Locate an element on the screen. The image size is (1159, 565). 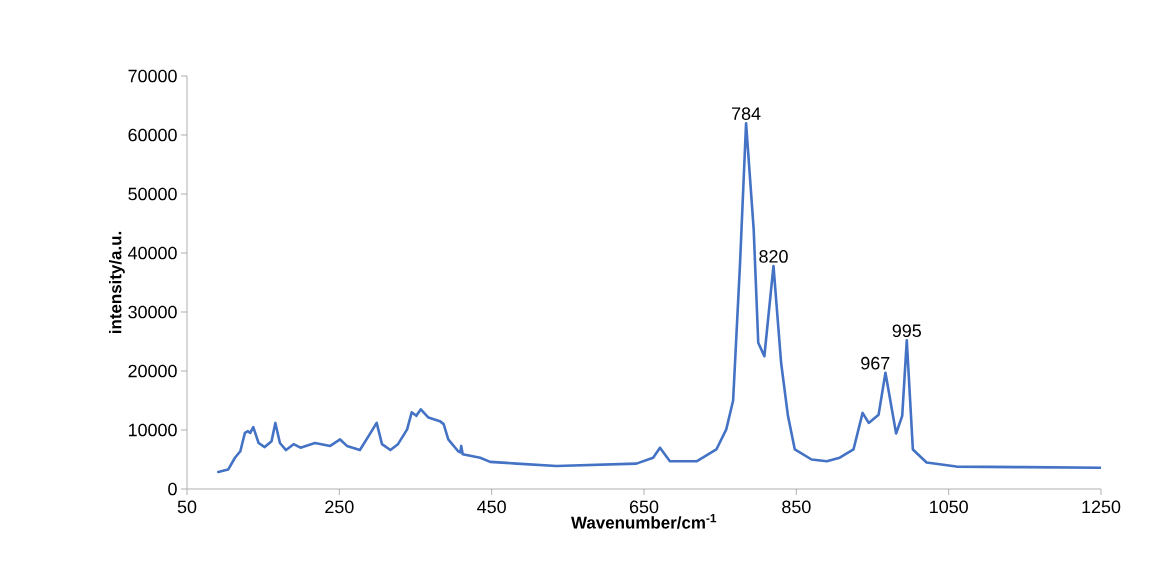
x-tick-label: 250 is located at coordinates (339, 507).